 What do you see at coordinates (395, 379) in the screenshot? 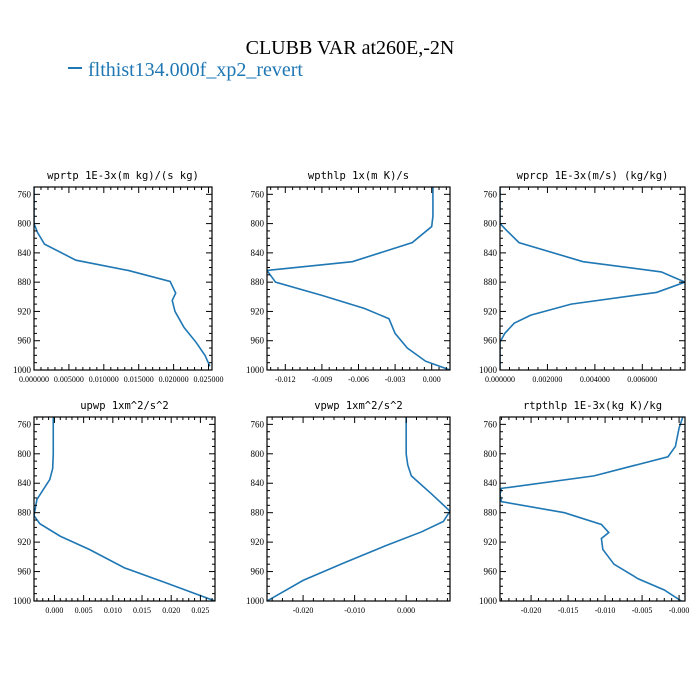
I see `x-tick-label: -0.003` at bounding box center [395, 379].